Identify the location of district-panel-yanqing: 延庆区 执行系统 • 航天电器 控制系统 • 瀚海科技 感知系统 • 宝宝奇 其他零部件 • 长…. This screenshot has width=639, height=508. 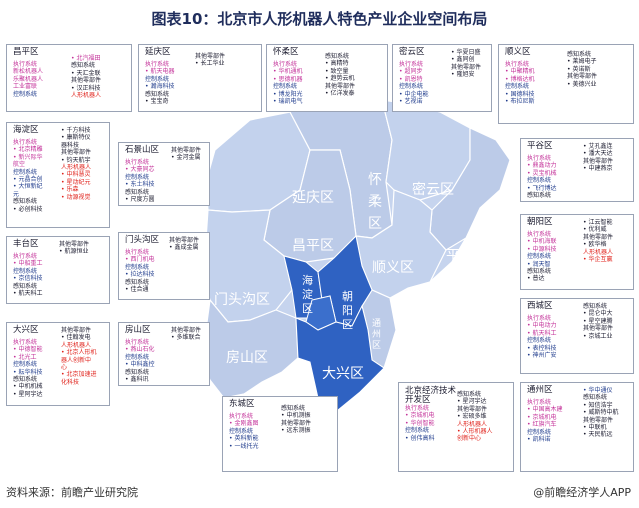
(200, 78).